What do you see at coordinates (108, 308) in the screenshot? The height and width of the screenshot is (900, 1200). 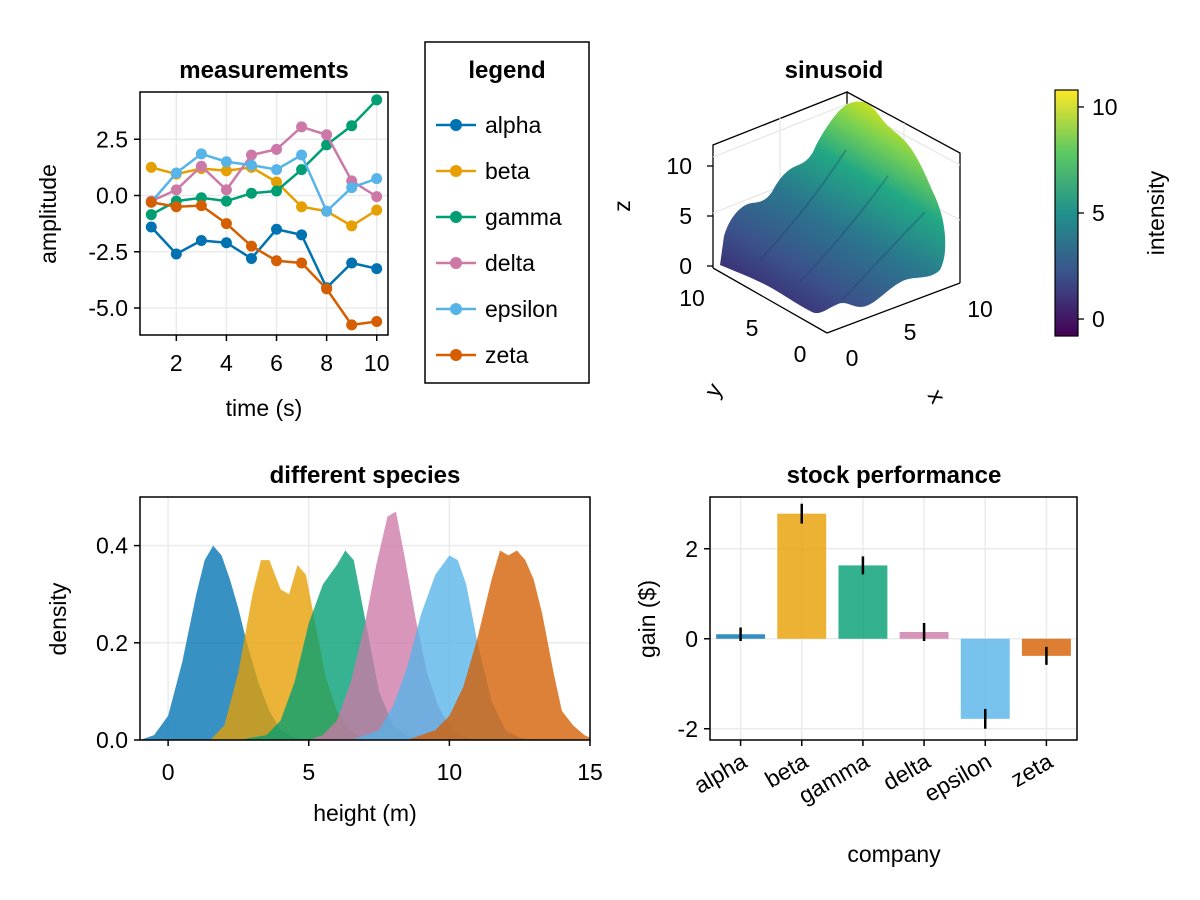 I see `measurements-y-tick-label: -5.0` at bounding box center [108, 308].